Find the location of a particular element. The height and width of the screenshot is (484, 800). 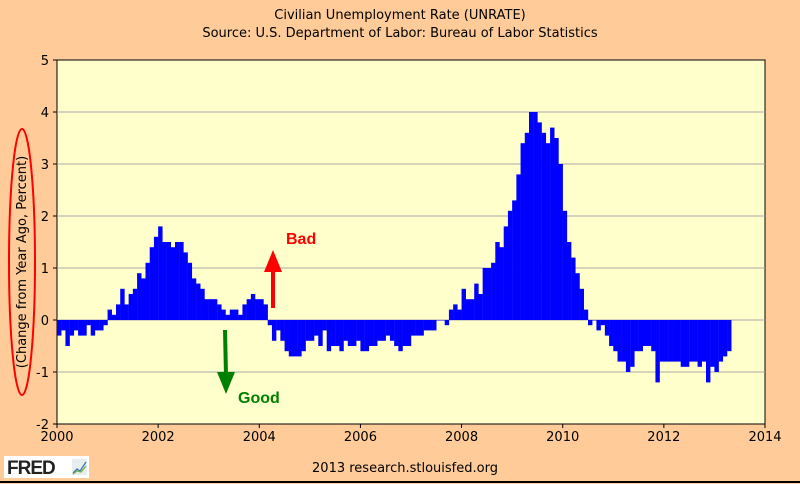

footer-source: 2013 research.stlouisfed.org is located at coordinates (405, 468).